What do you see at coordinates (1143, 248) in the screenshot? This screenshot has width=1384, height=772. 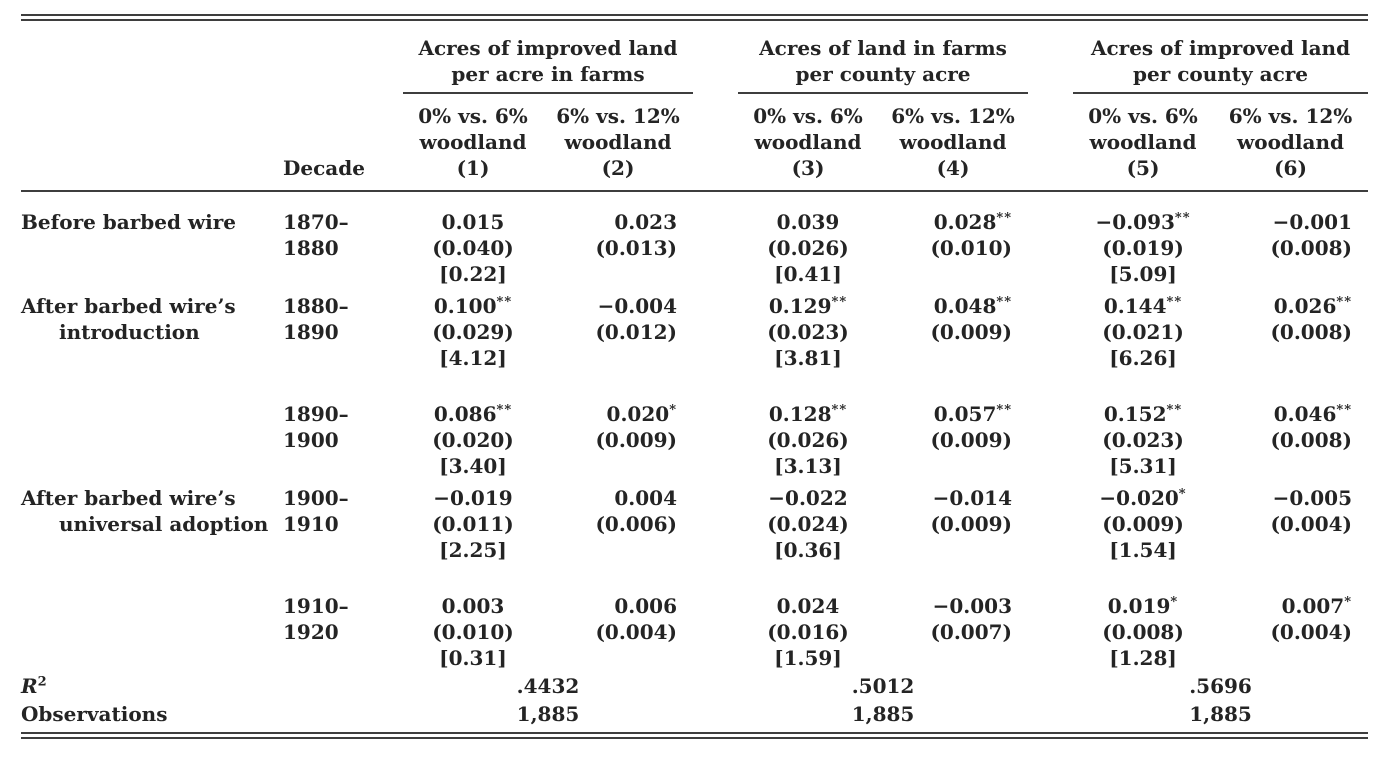 I see `standard-error: (0.019)` at bounding box center [1143, 248].